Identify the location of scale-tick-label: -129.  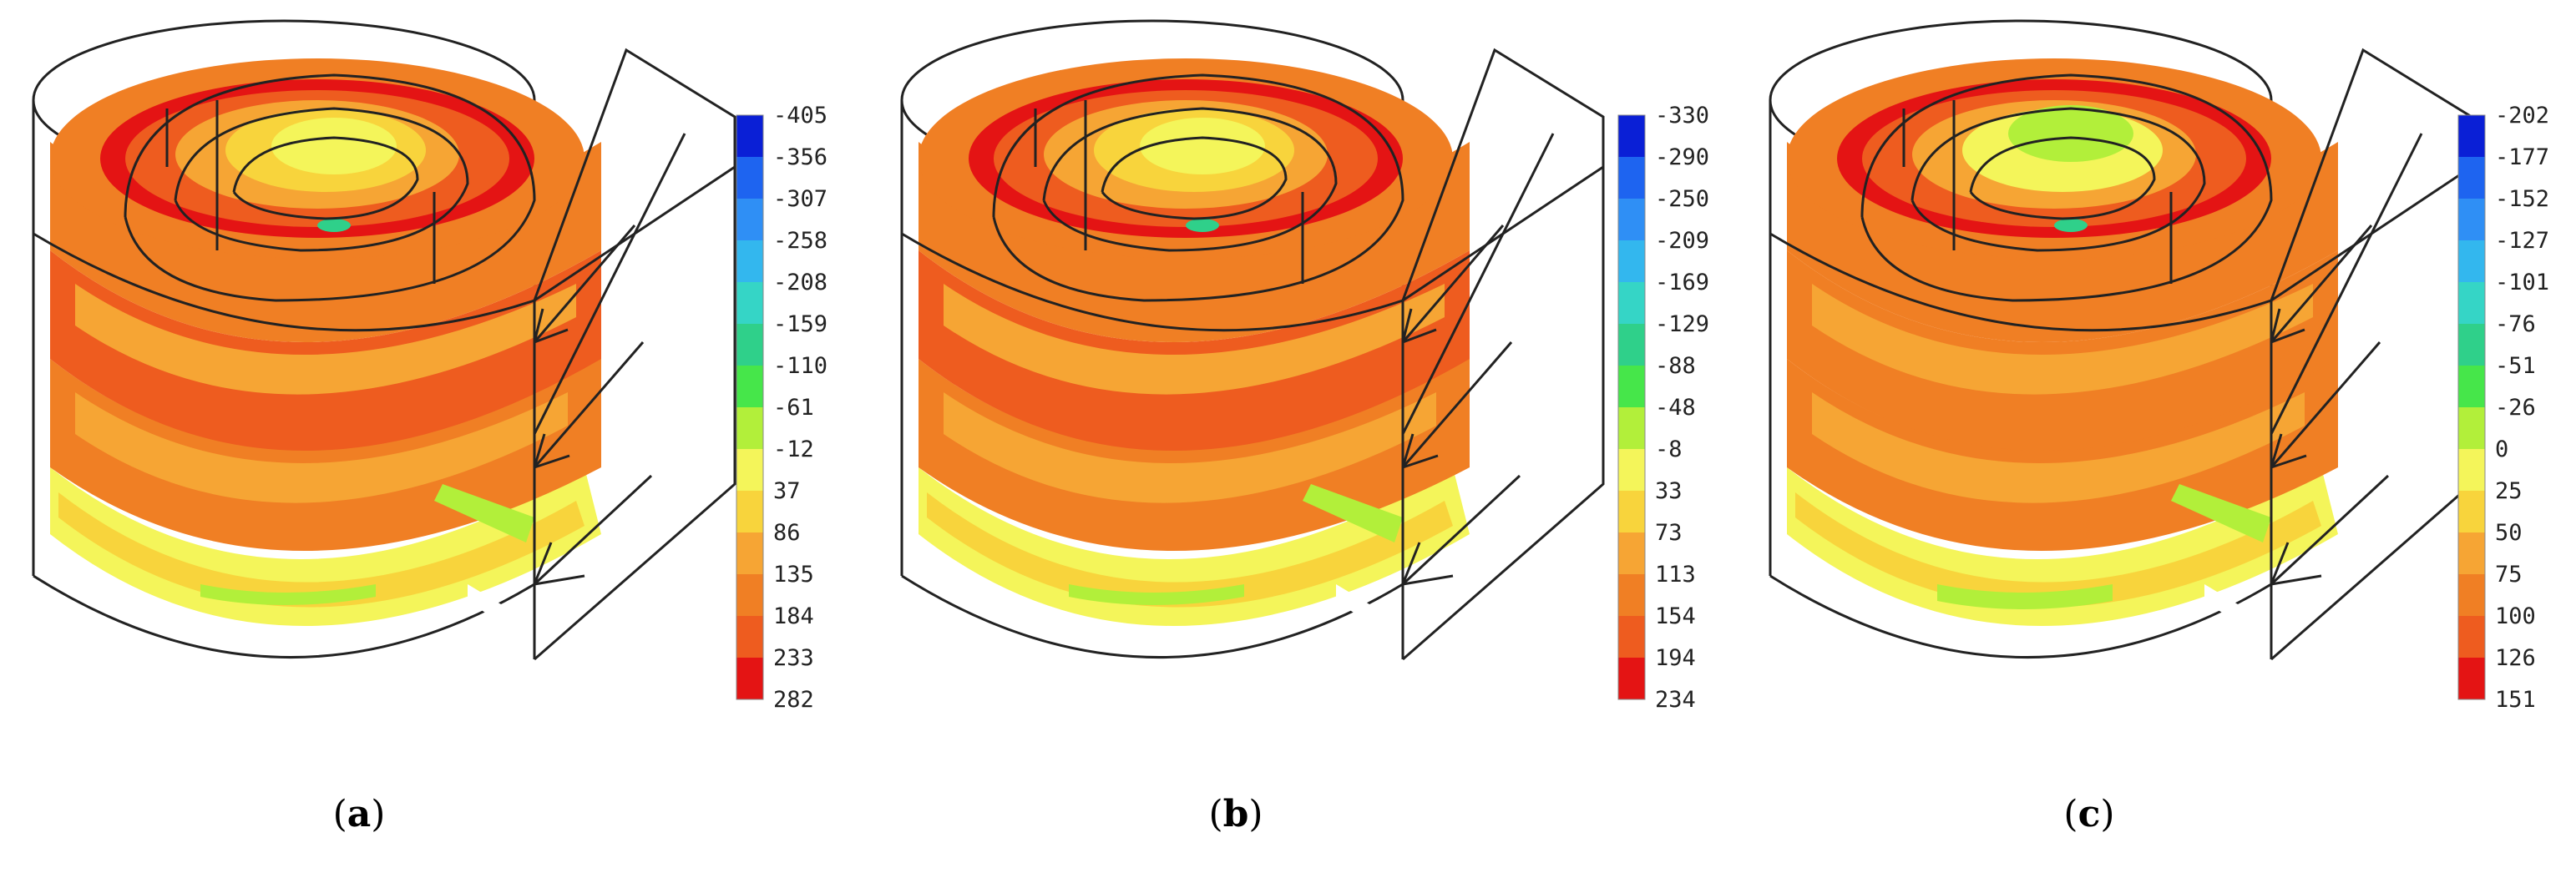
(1682, 324).